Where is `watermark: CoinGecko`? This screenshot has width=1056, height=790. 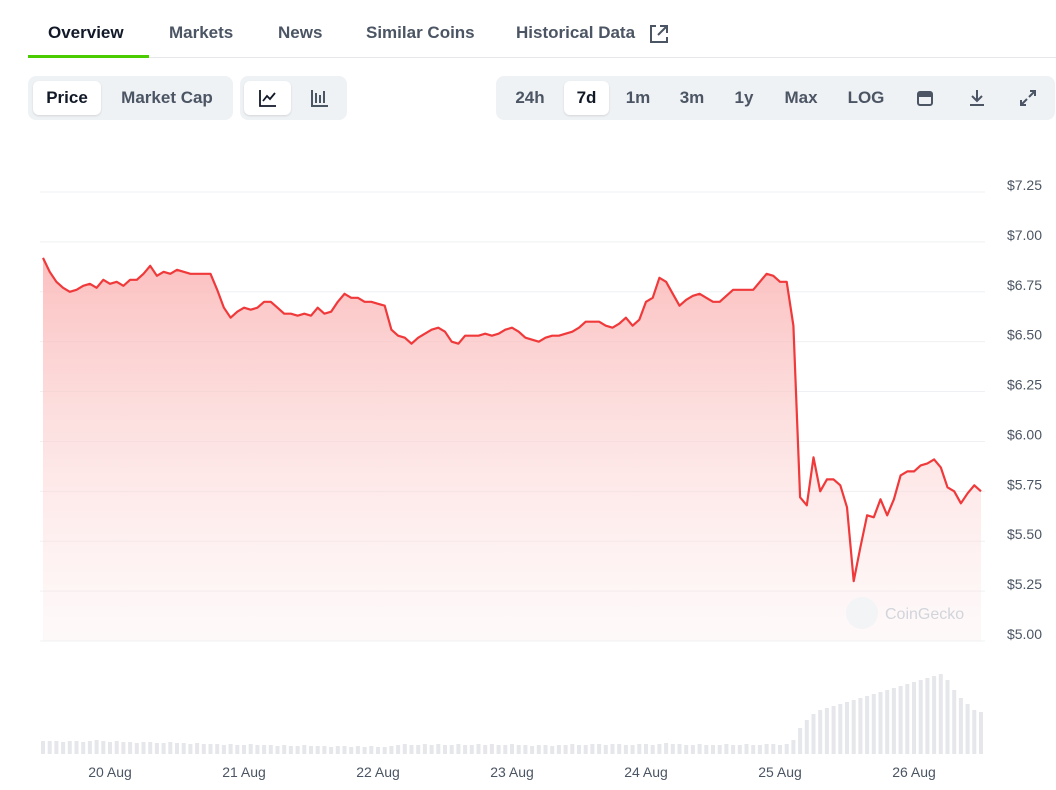 watermark: CoinGecko is located at coordinates (924, 614).